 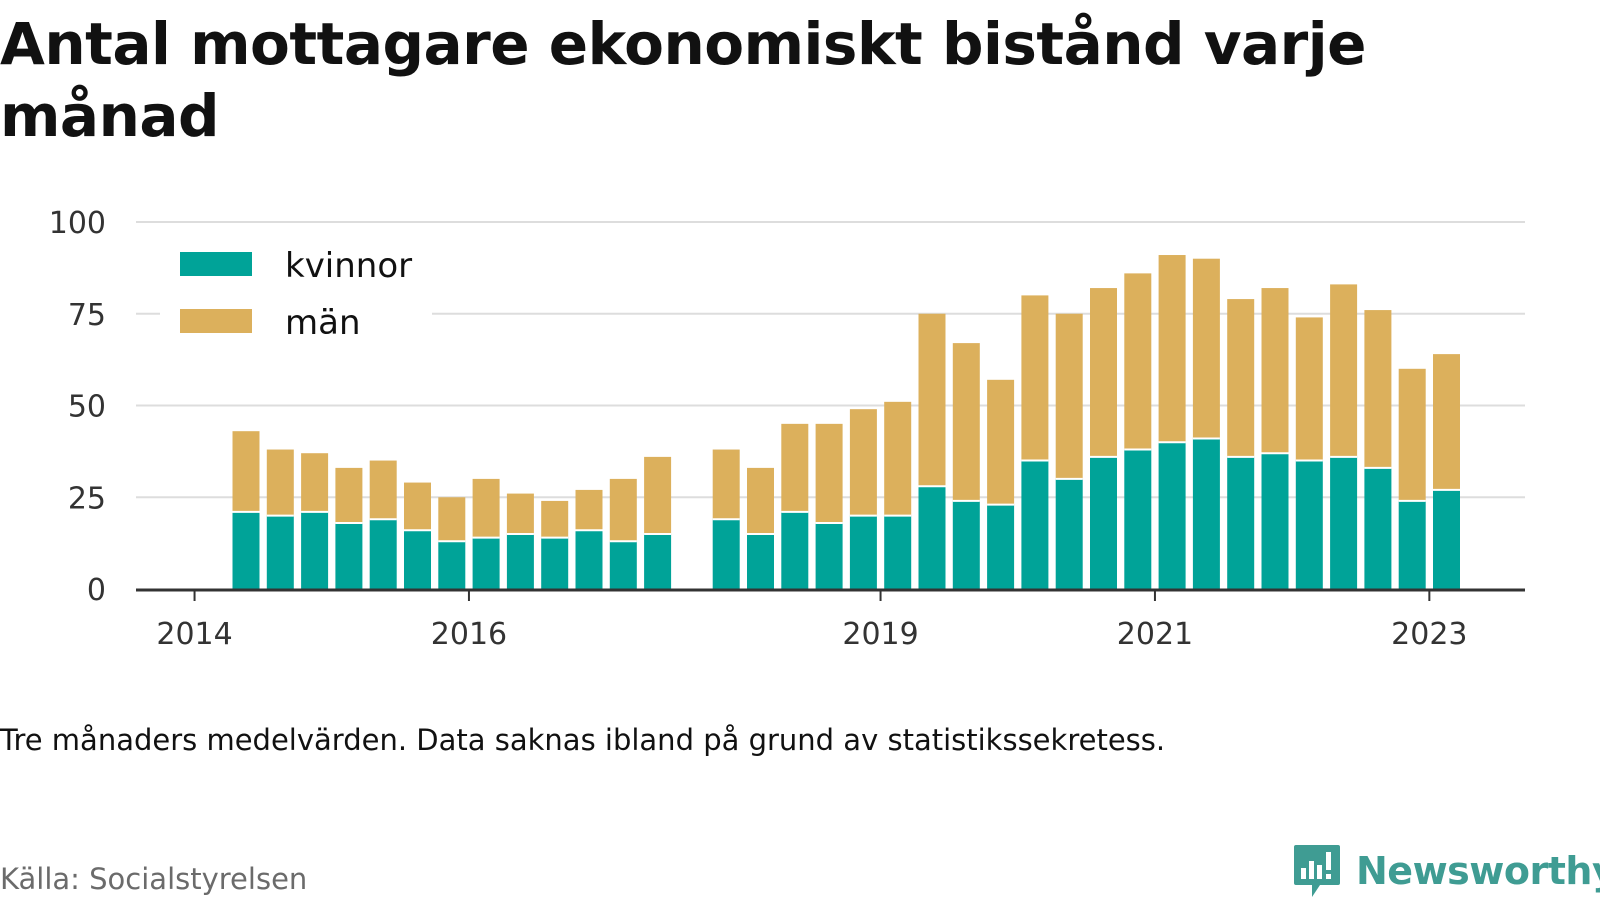 I want to click on brand-logo: Newsworthy, so click(x=1446, y=871).